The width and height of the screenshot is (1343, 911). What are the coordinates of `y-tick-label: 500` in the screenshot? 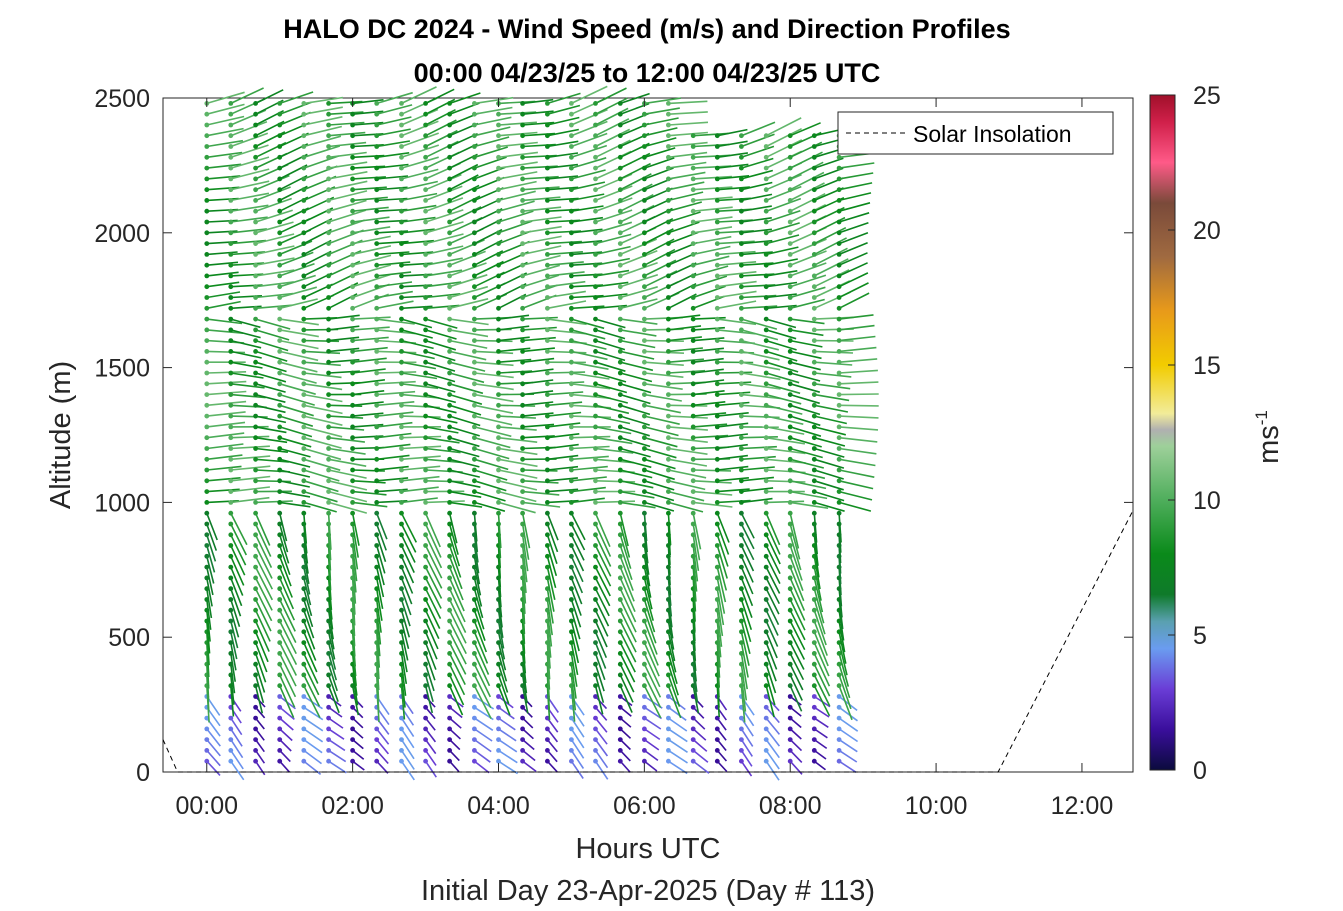 It's located at (129, 638).